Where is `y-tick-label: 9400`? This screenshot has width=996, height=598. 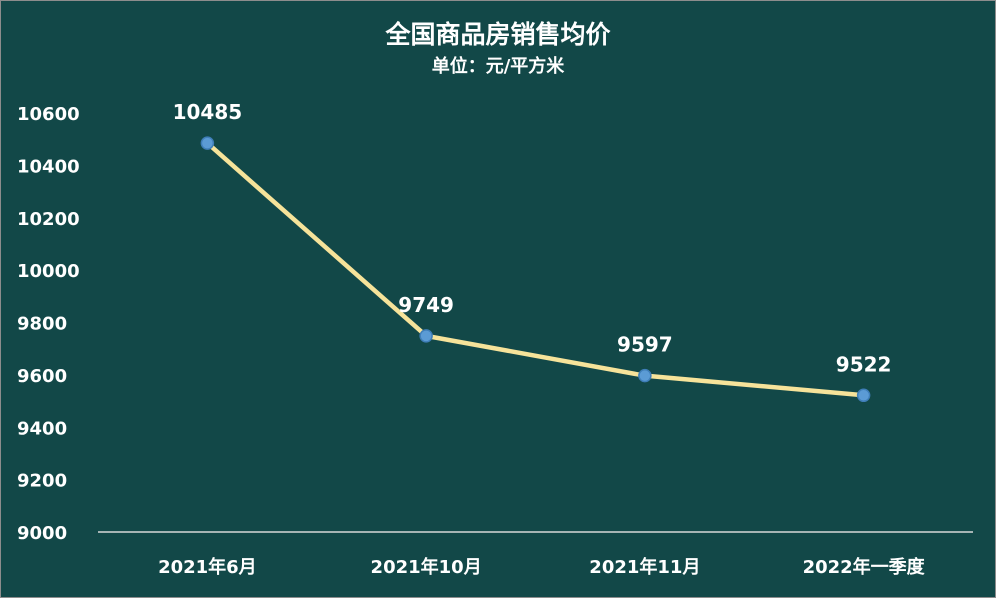
y-tick-label: 9400 is located at coordinates (42, 428).